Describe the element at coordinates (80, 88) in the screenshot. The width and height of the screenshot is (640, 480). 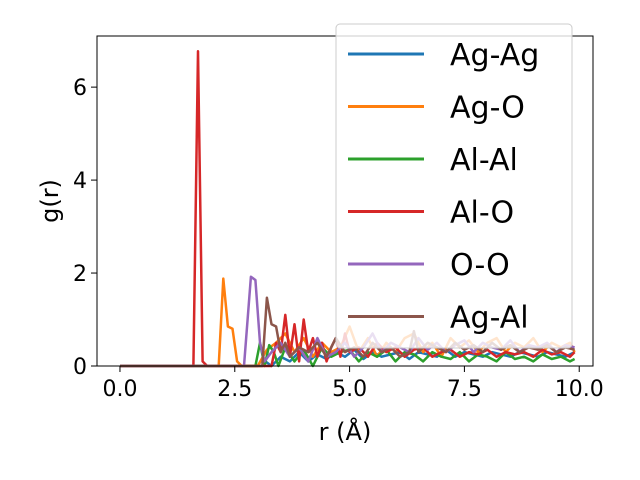
I see `y-tick-label: 6` at that location.